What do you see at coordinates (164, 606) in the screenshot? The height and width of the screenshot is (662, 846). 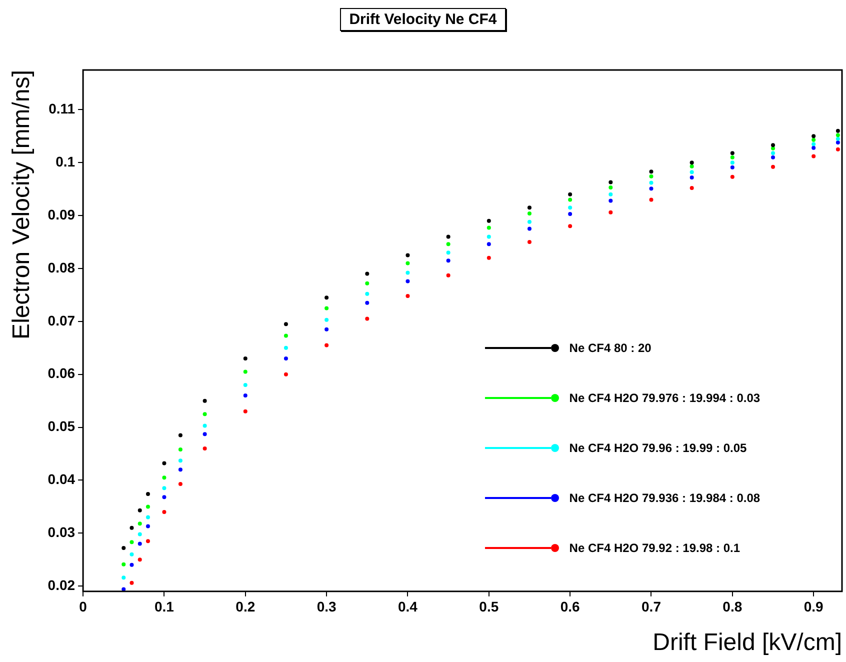 I see `x-tick-label: 0.1` at bounding box center [164, 606].